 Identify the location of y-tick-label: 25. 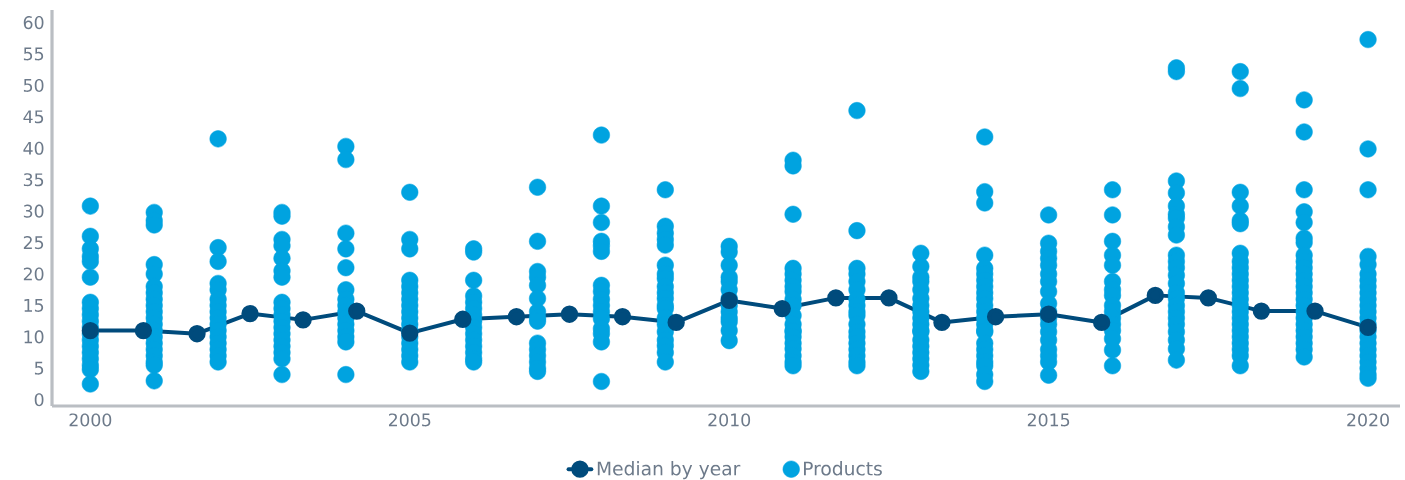
(33, 243).